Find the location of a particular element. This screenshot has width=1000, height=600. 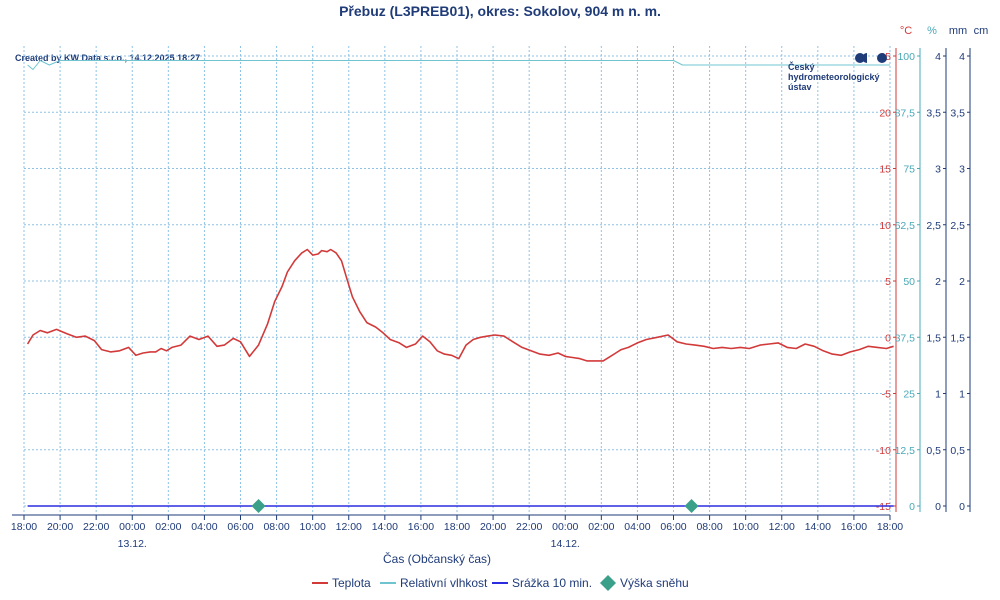

x-axis-label: Čas (Občanský čas) is located at coordinates (437, 558).